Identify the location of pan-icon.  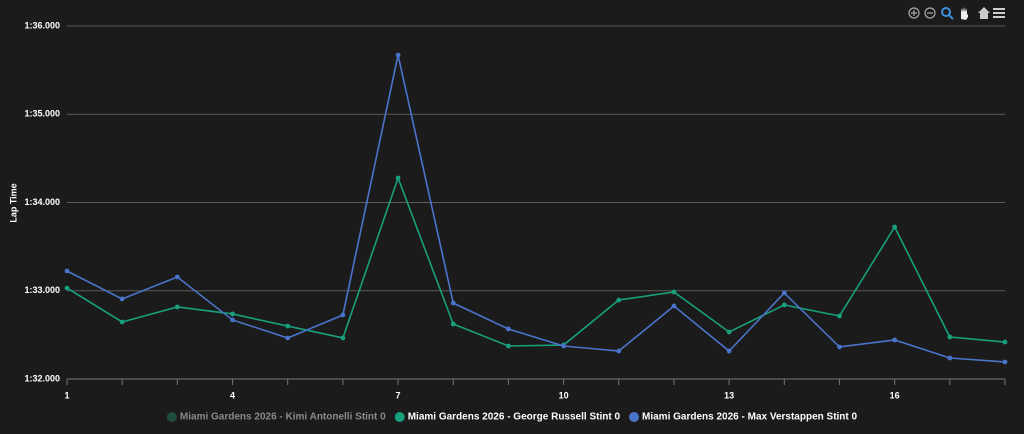
(964, 13).